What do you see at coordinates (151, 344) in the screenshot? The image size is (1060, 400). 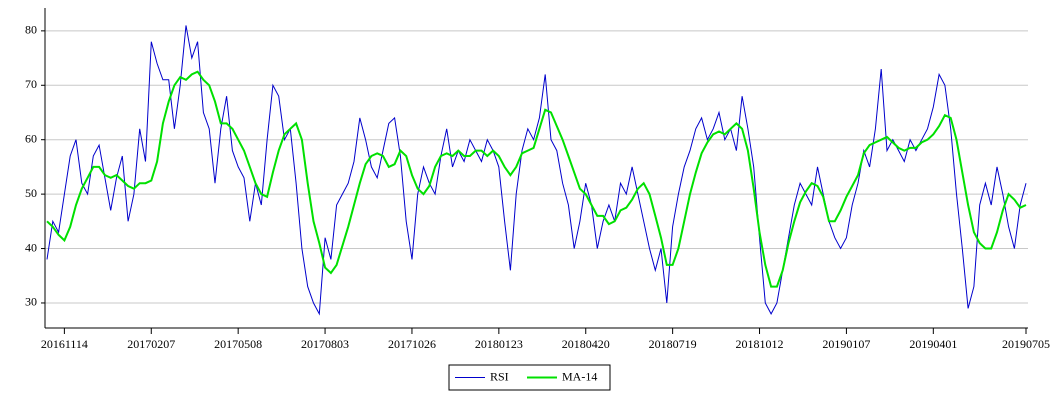 I see `x-tick-label: 20170207` at bounding box center [151, 344].